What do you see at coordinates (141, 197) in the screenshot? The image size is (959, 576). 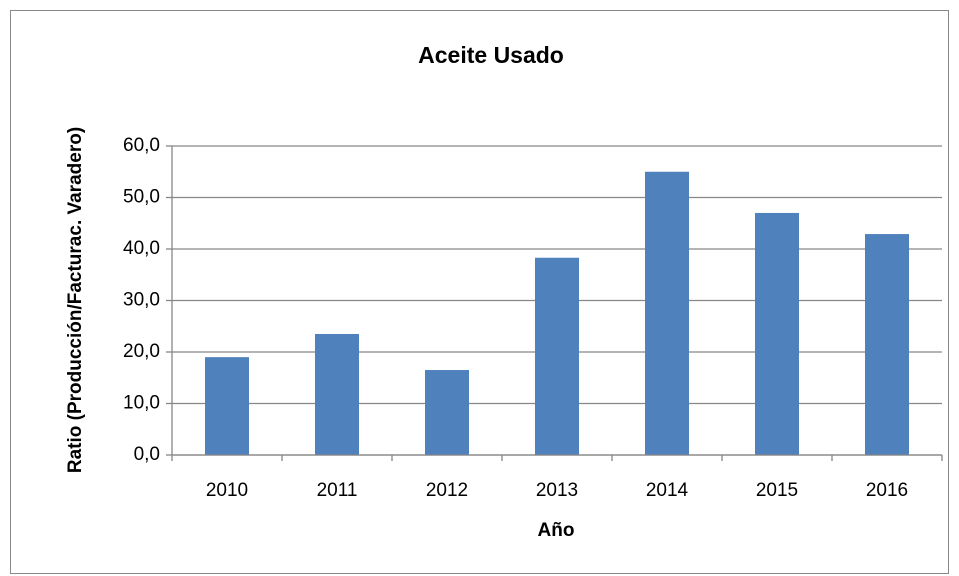 I see `y-tick-label: 50,0` at bounding box center [141, 197].